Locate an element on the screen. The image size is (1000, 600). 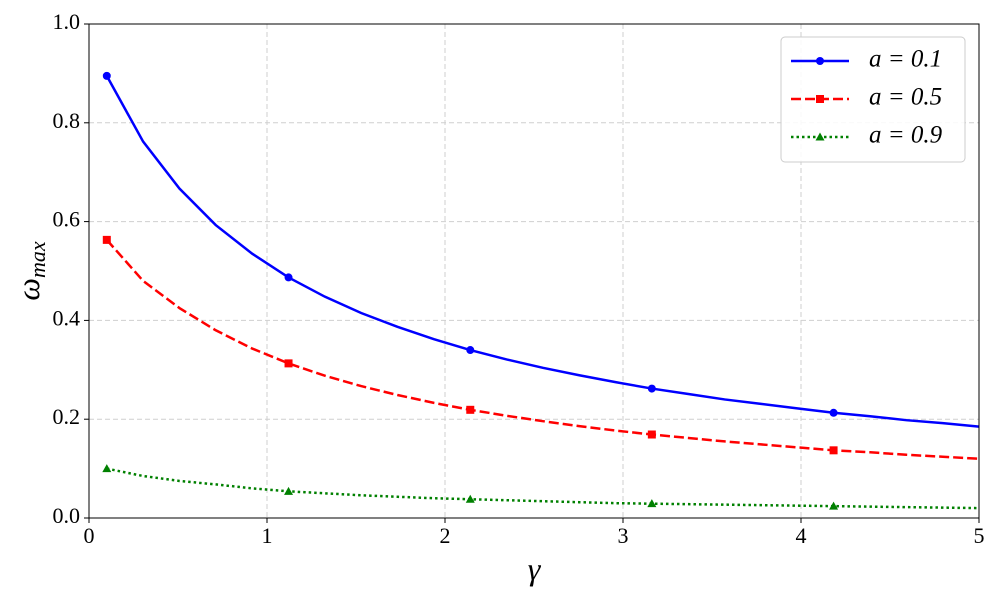
y-tick-label: 0.4 is located at coordinates (67, 317).